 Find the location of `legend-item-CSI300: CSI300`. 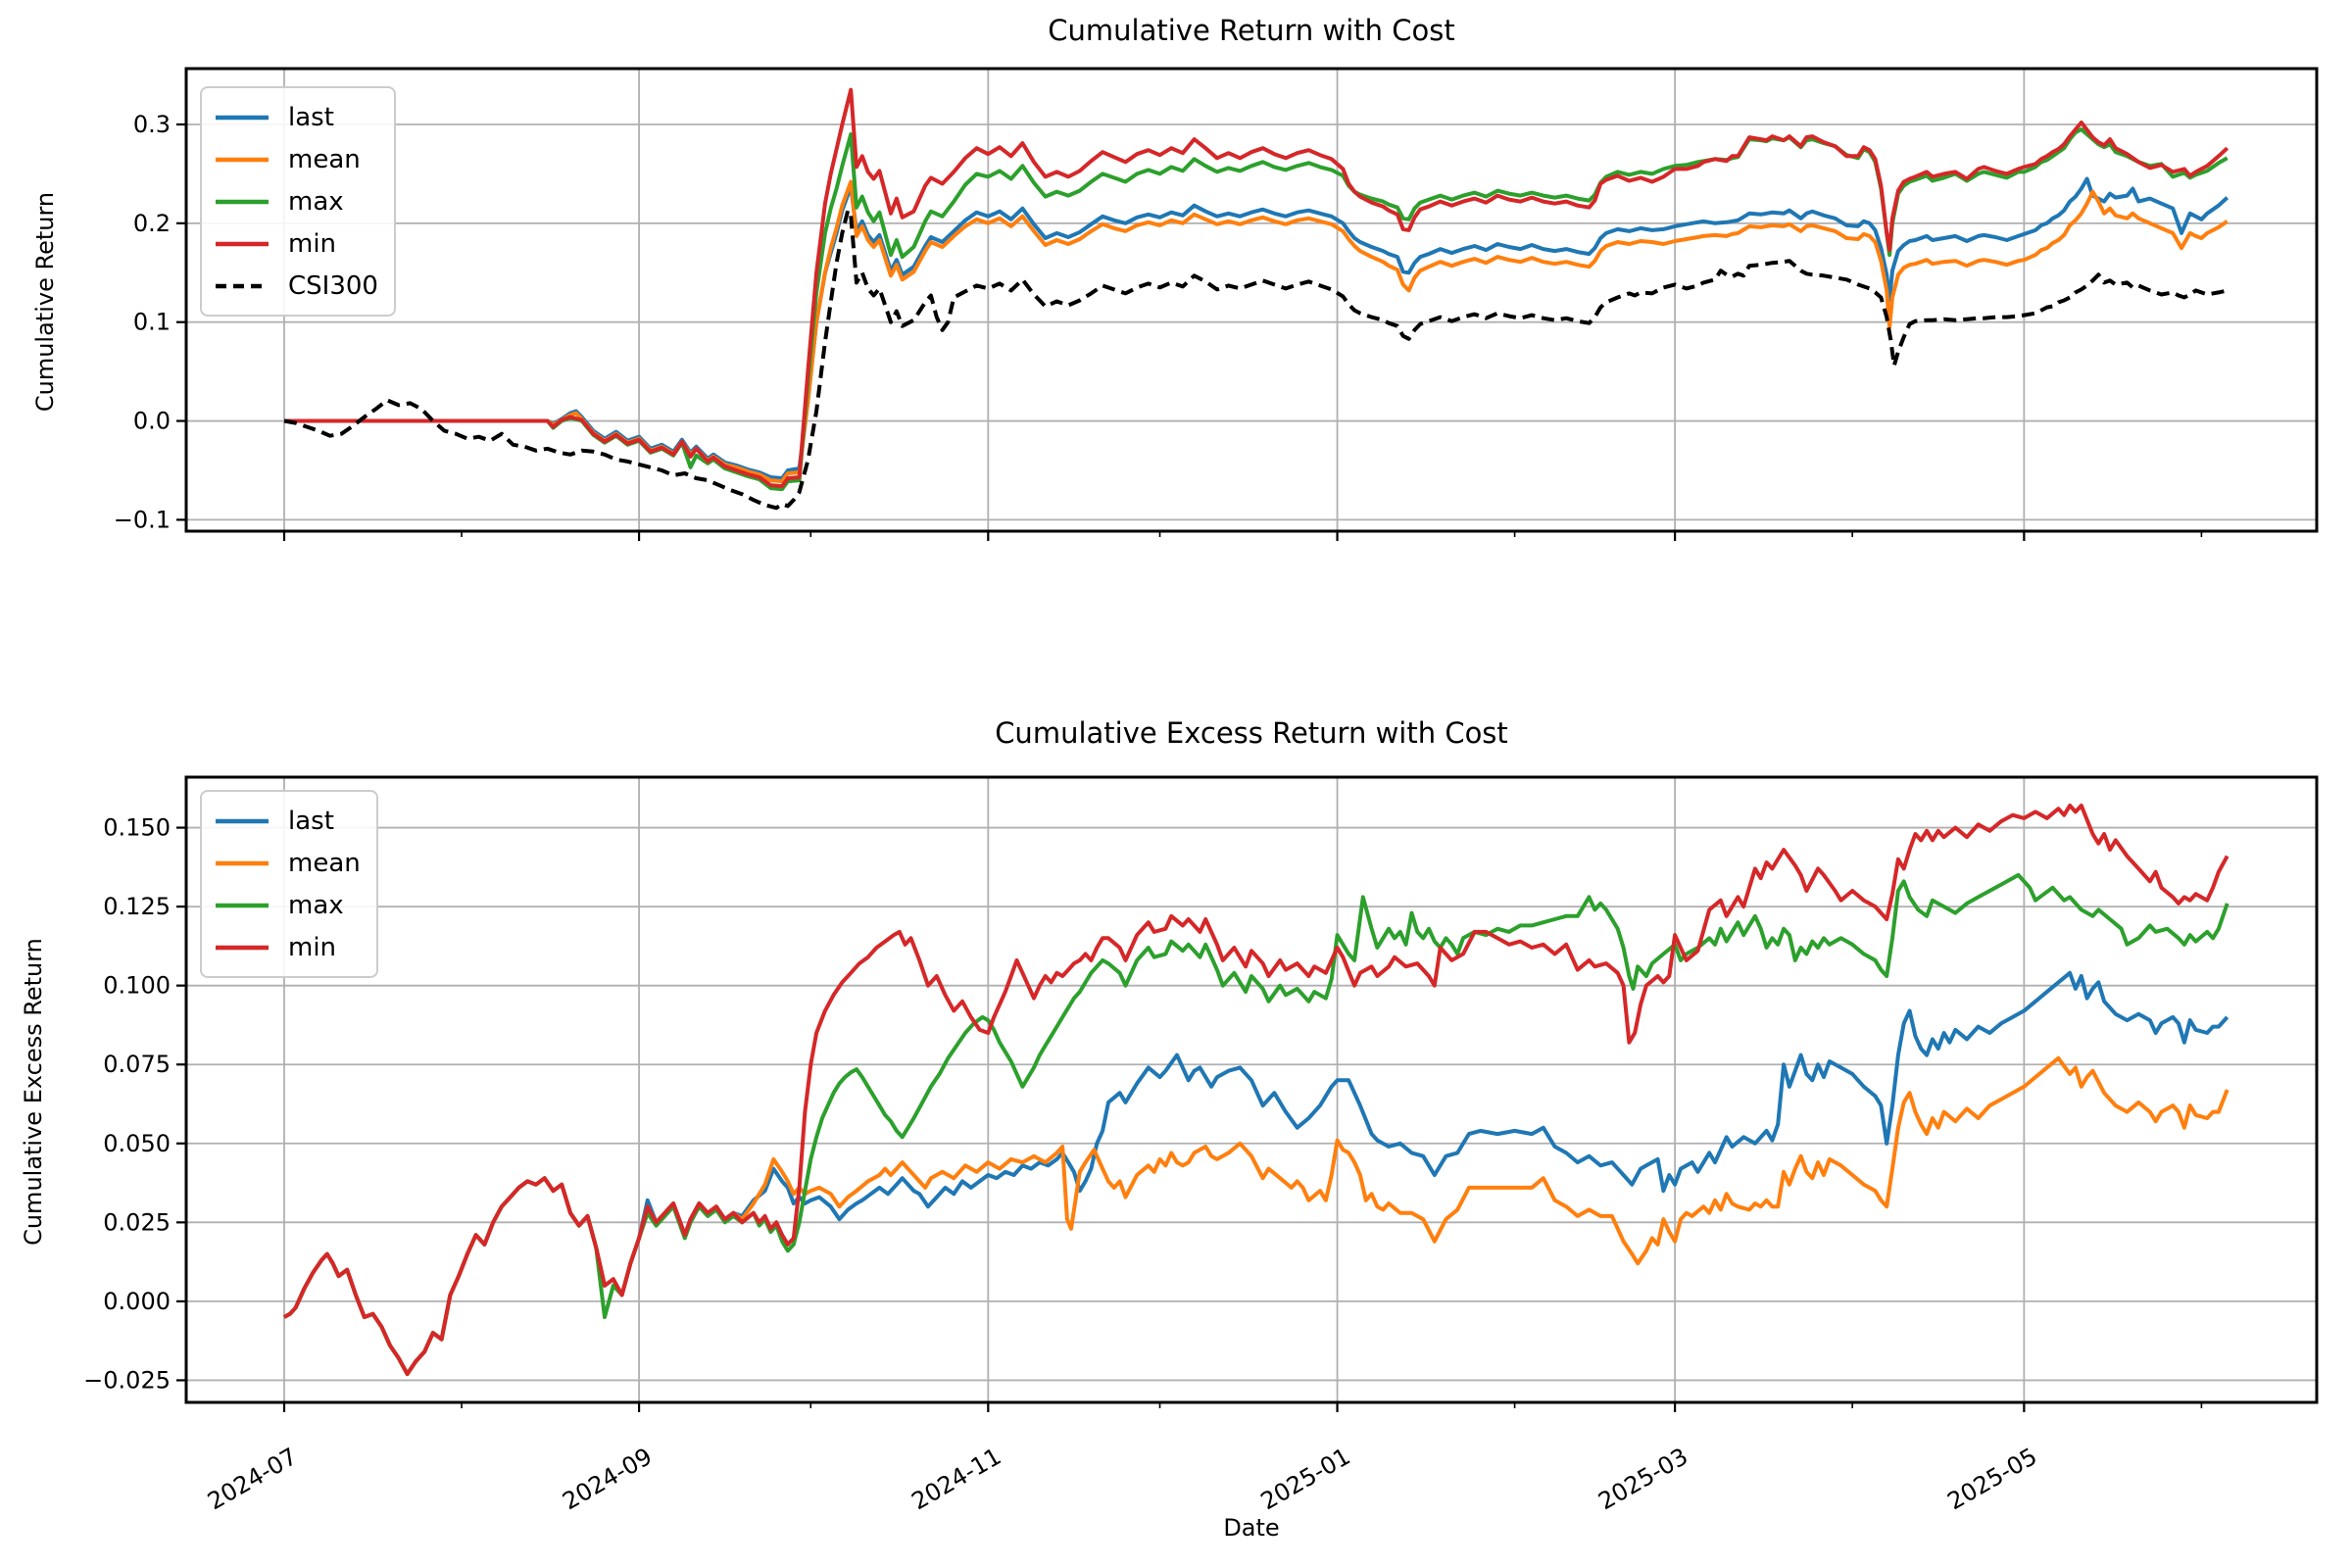

legend-item-CSI300: CSI300 is located at coordinates (296, 286).